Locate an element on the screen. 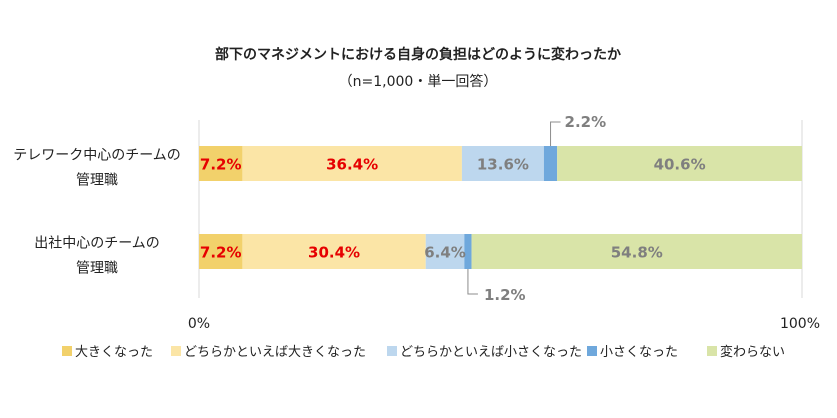 The width and height of the screenshot is (837, 418). data-label: 36.4% is located at coordinates (352, 165).